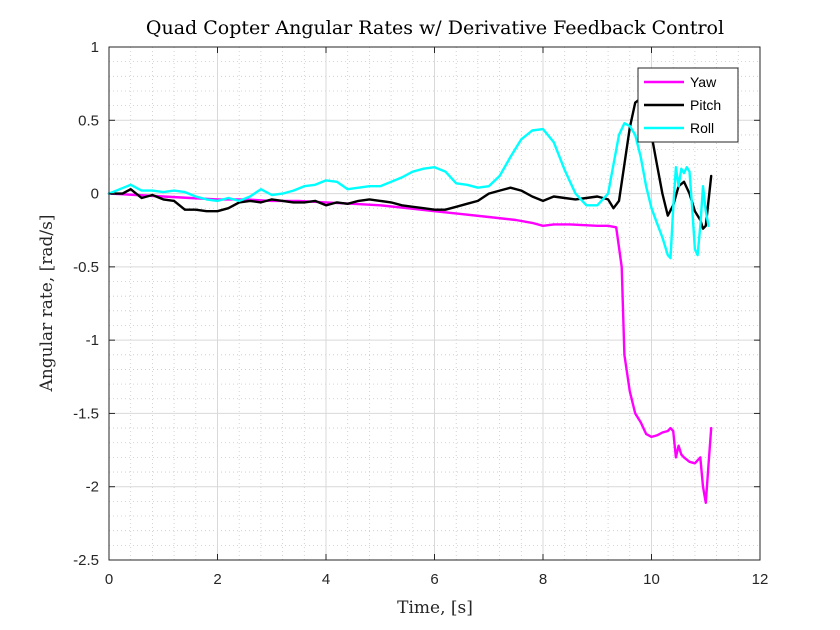 This screenshot has width=840, height=630. Describe the element at coordinates (543, 579) in the screenshot. I see `x-tick-label: 8` at that location.